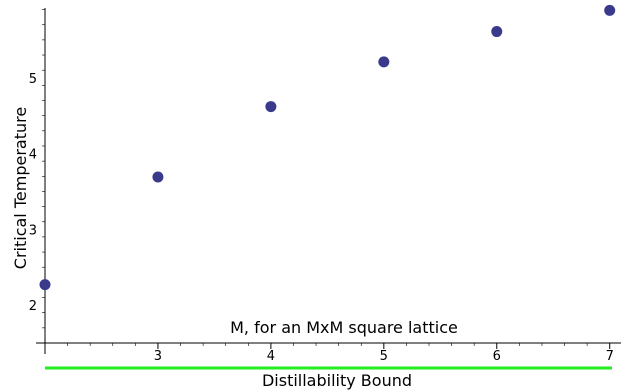 The height and width of the screenshot is (391, 622). Describe the element at coordinates (337, 380) in the screenshot. I see `distillability-bound-label: Distillability Bound` at that location.